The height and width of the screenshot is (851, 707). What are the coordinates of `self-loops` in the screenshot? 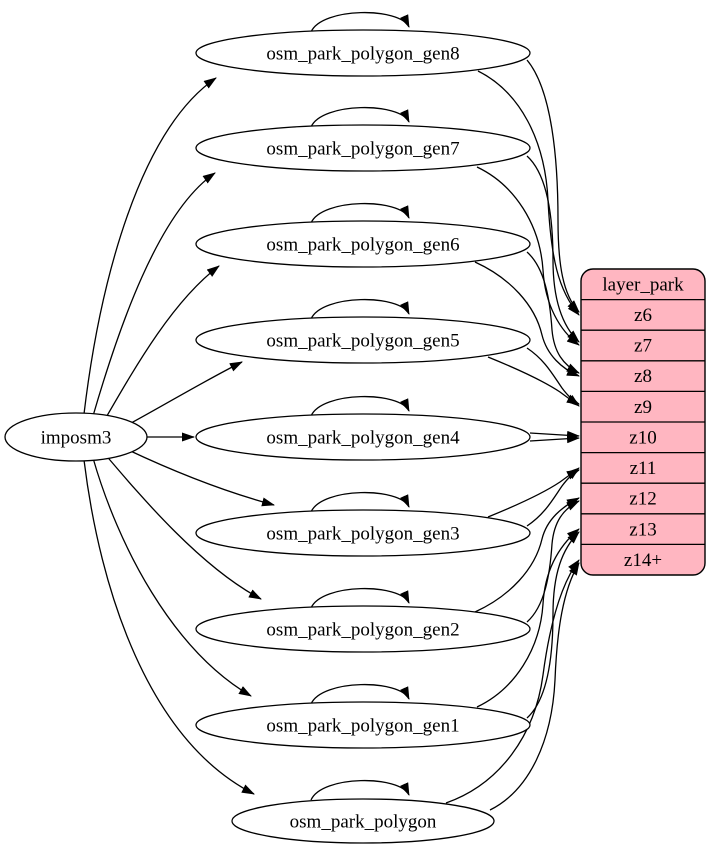 It's located at (360, 406).